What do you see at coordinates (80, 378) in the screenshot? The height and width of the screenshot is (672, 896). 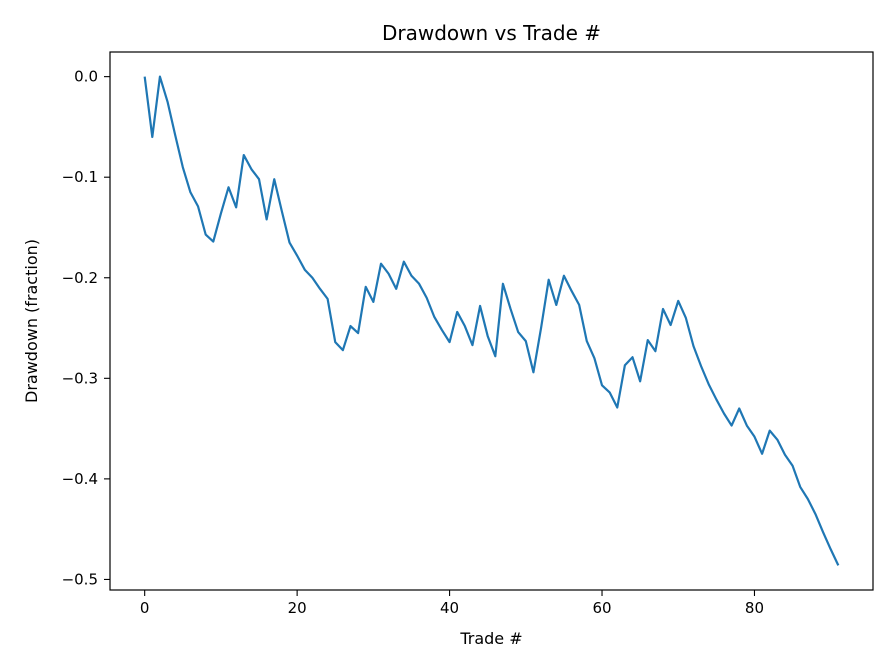 I see `y-tick-label: −0.3` at bounding box center [80, 378].